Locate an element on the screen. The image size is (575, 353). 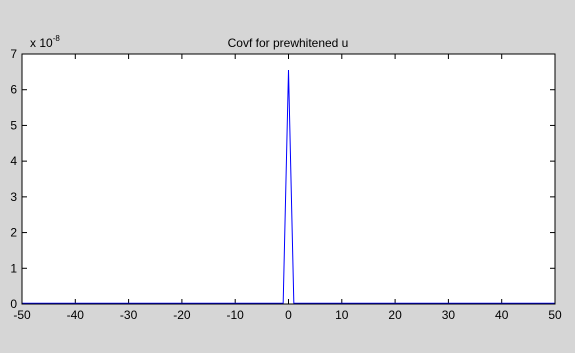
y-scale-label: x 10-8 is located at coordinates (45, 42).